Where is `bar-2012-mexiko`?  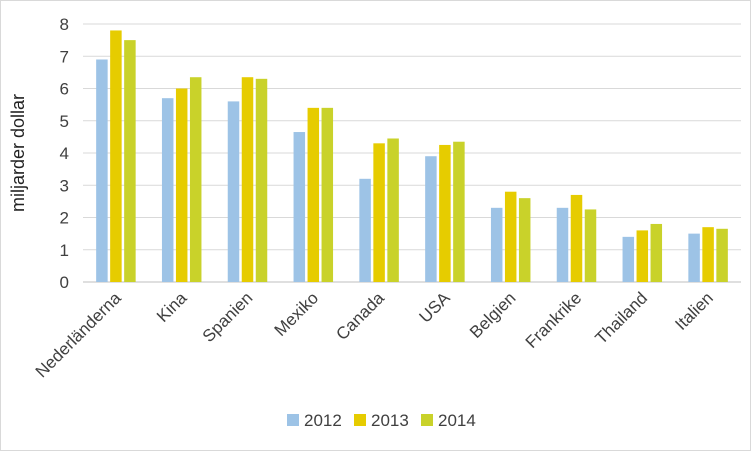 bar-2012-mexiko is located at coordinates (299, 207).